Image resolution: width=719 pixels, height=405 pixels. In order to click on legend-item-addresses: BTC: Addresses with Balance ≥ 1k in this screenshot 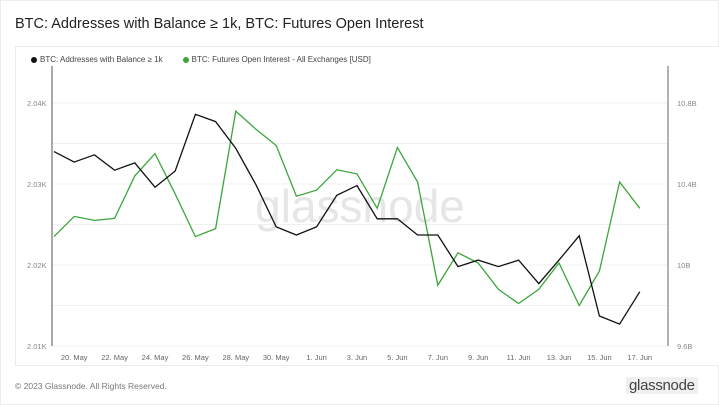, I will do `click(97, 59)`.